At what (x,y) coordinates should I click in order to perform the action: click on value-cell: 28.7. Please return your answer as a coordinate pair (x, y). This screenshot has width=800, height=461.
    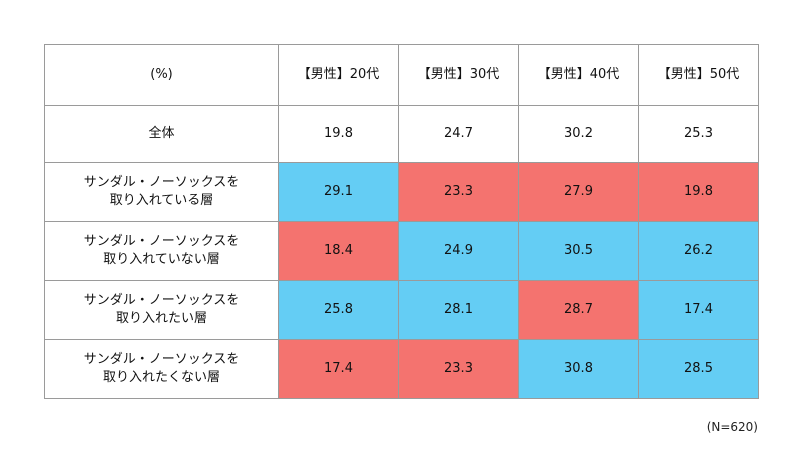
    Looking at the image, I should click on (578, 310).